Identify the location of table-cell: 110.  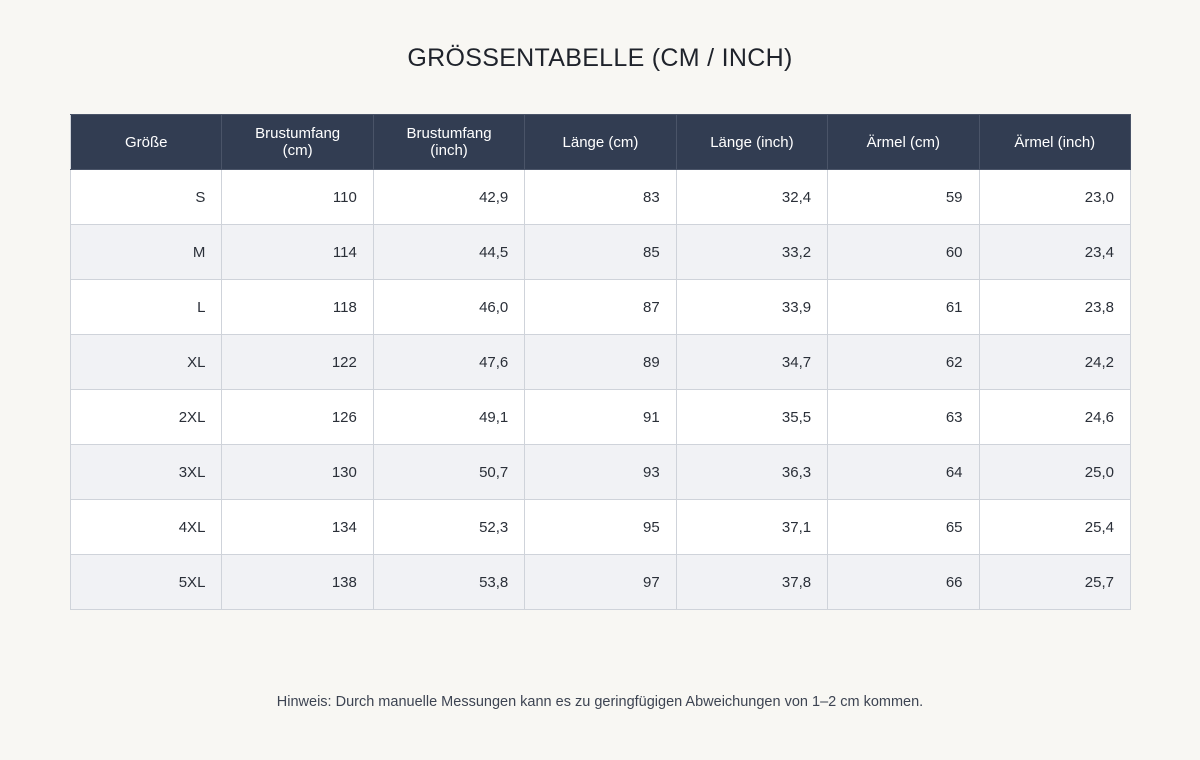
(297, 197).